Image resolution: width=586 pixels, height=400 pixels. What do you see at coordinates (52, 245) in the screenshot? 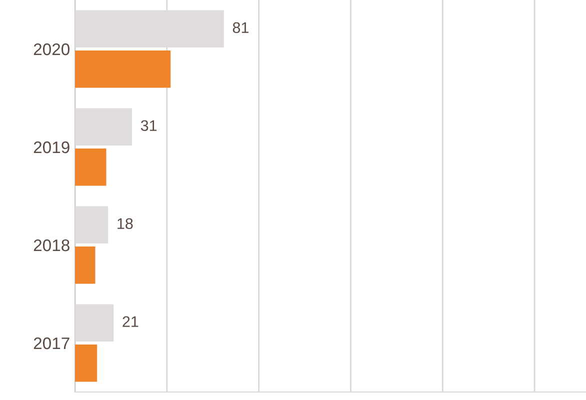
I see `y-tick-label: 2018` at bounding box center [52, 245].